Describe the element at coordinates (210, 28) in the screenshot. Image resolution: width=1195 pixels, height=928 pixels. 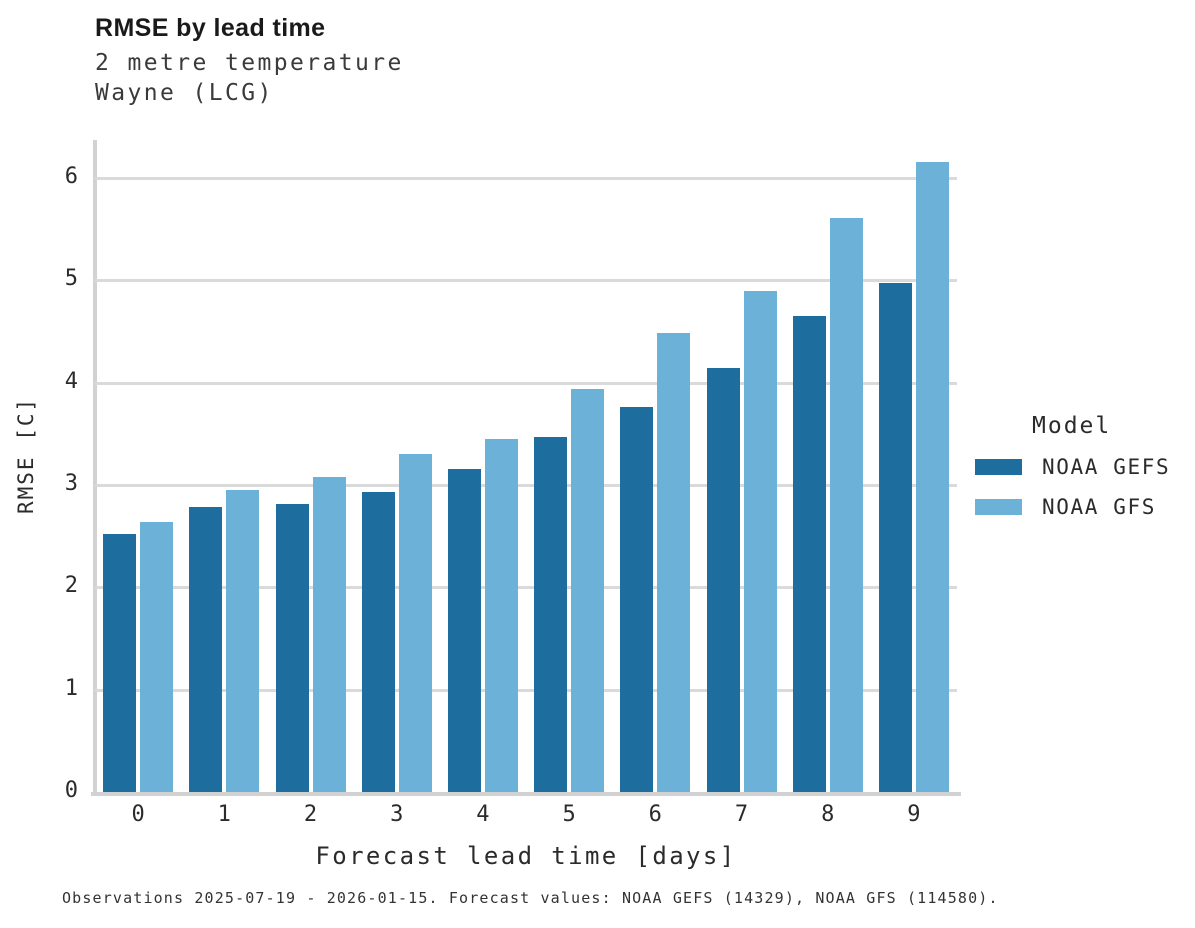
I see `chart-title: RMSE by lead time` at that location.